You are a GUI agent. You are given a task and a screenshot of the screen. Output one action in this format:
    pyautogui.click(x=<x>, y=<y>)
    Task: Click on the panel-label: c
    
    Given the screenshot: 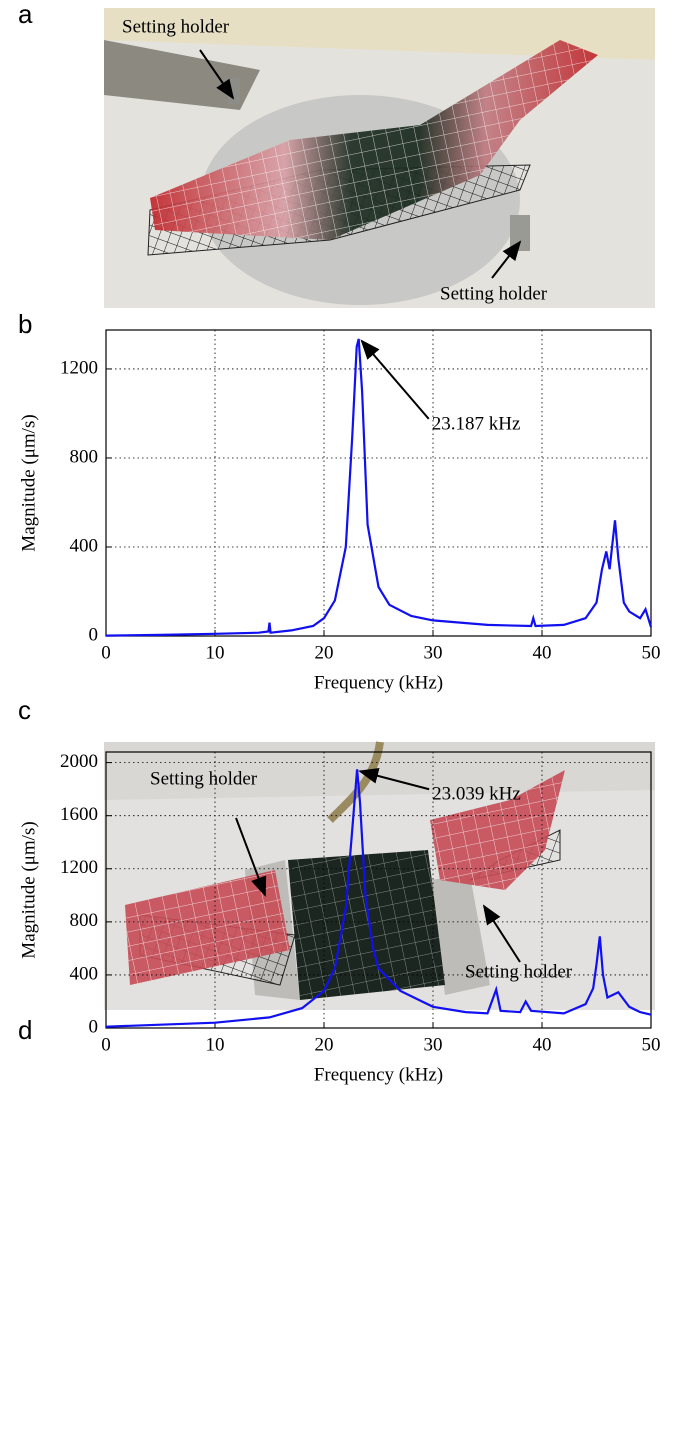 What is the action you would take?
    pyautogui.click(x=24, y=710)
    